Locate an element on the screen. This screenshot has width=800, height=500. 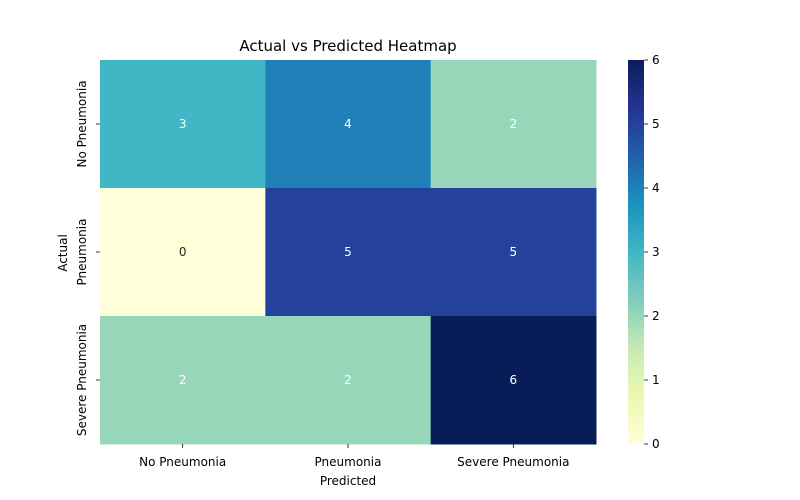
x-axis-ticks: No Pneumonia Pneumonia Severe Pneumonia is located at coordinates (354, 456).